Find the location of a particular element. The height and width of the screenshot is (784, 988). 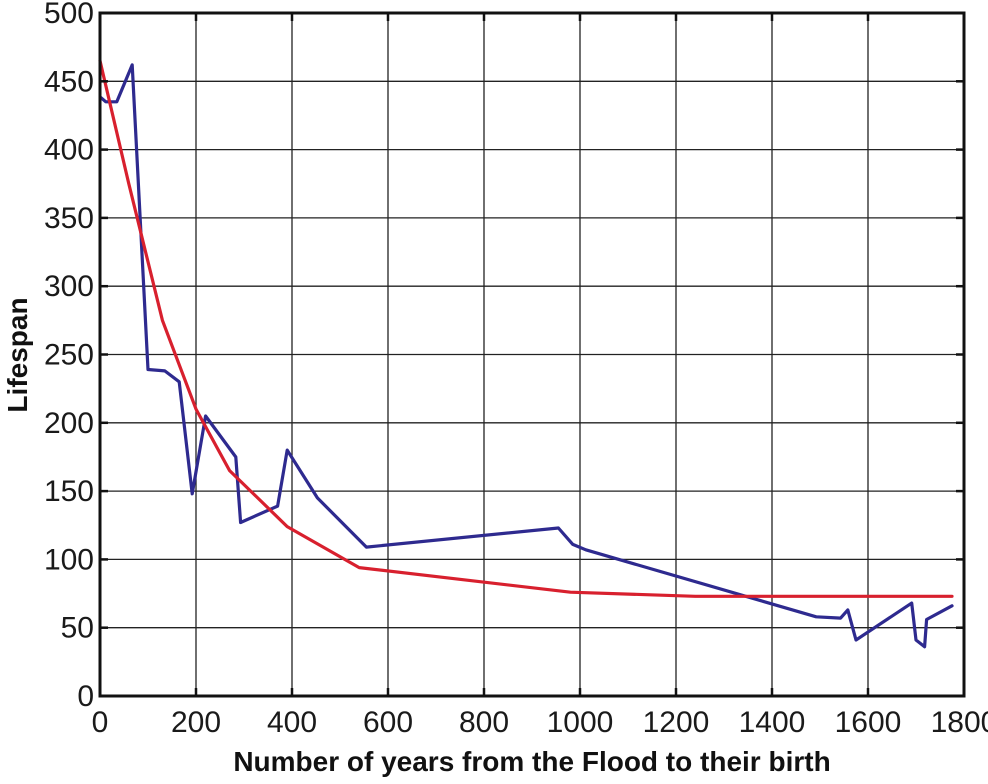

y-tick-label: 50 is located at coordinates (77, 628).